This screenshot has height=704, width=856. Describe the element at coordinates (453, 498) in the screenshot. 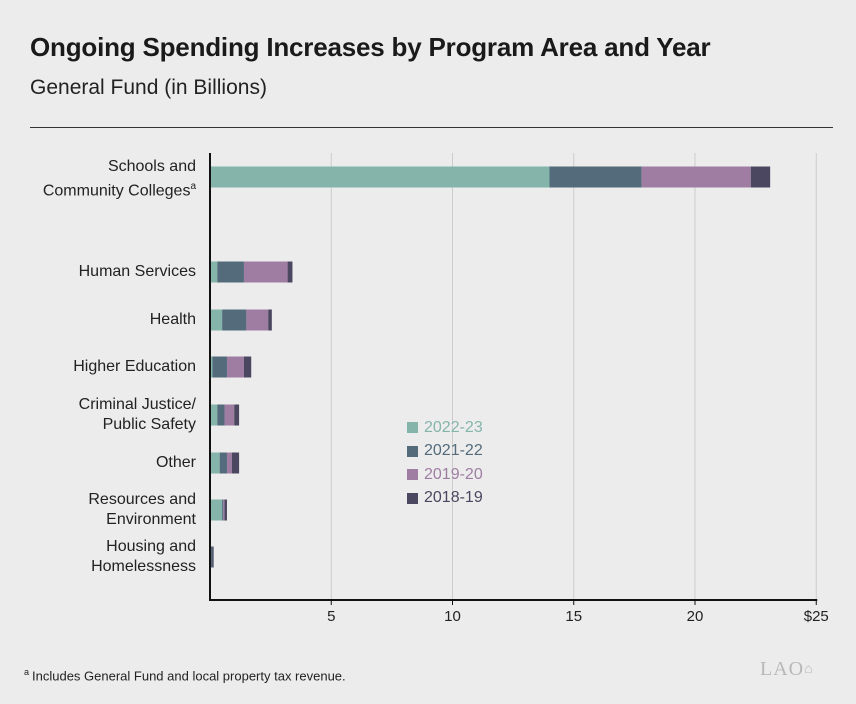

I see `legend-label: 2018-19` at that location.